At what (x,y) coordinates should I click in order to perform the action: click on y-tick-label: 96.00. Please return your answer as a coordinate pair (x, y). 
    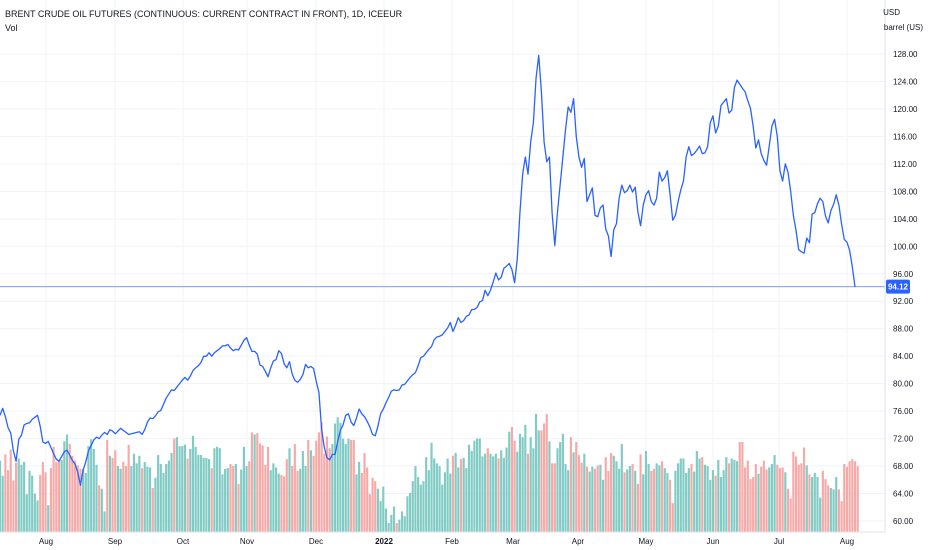
    Looking at the image, I should click on (903, 274).